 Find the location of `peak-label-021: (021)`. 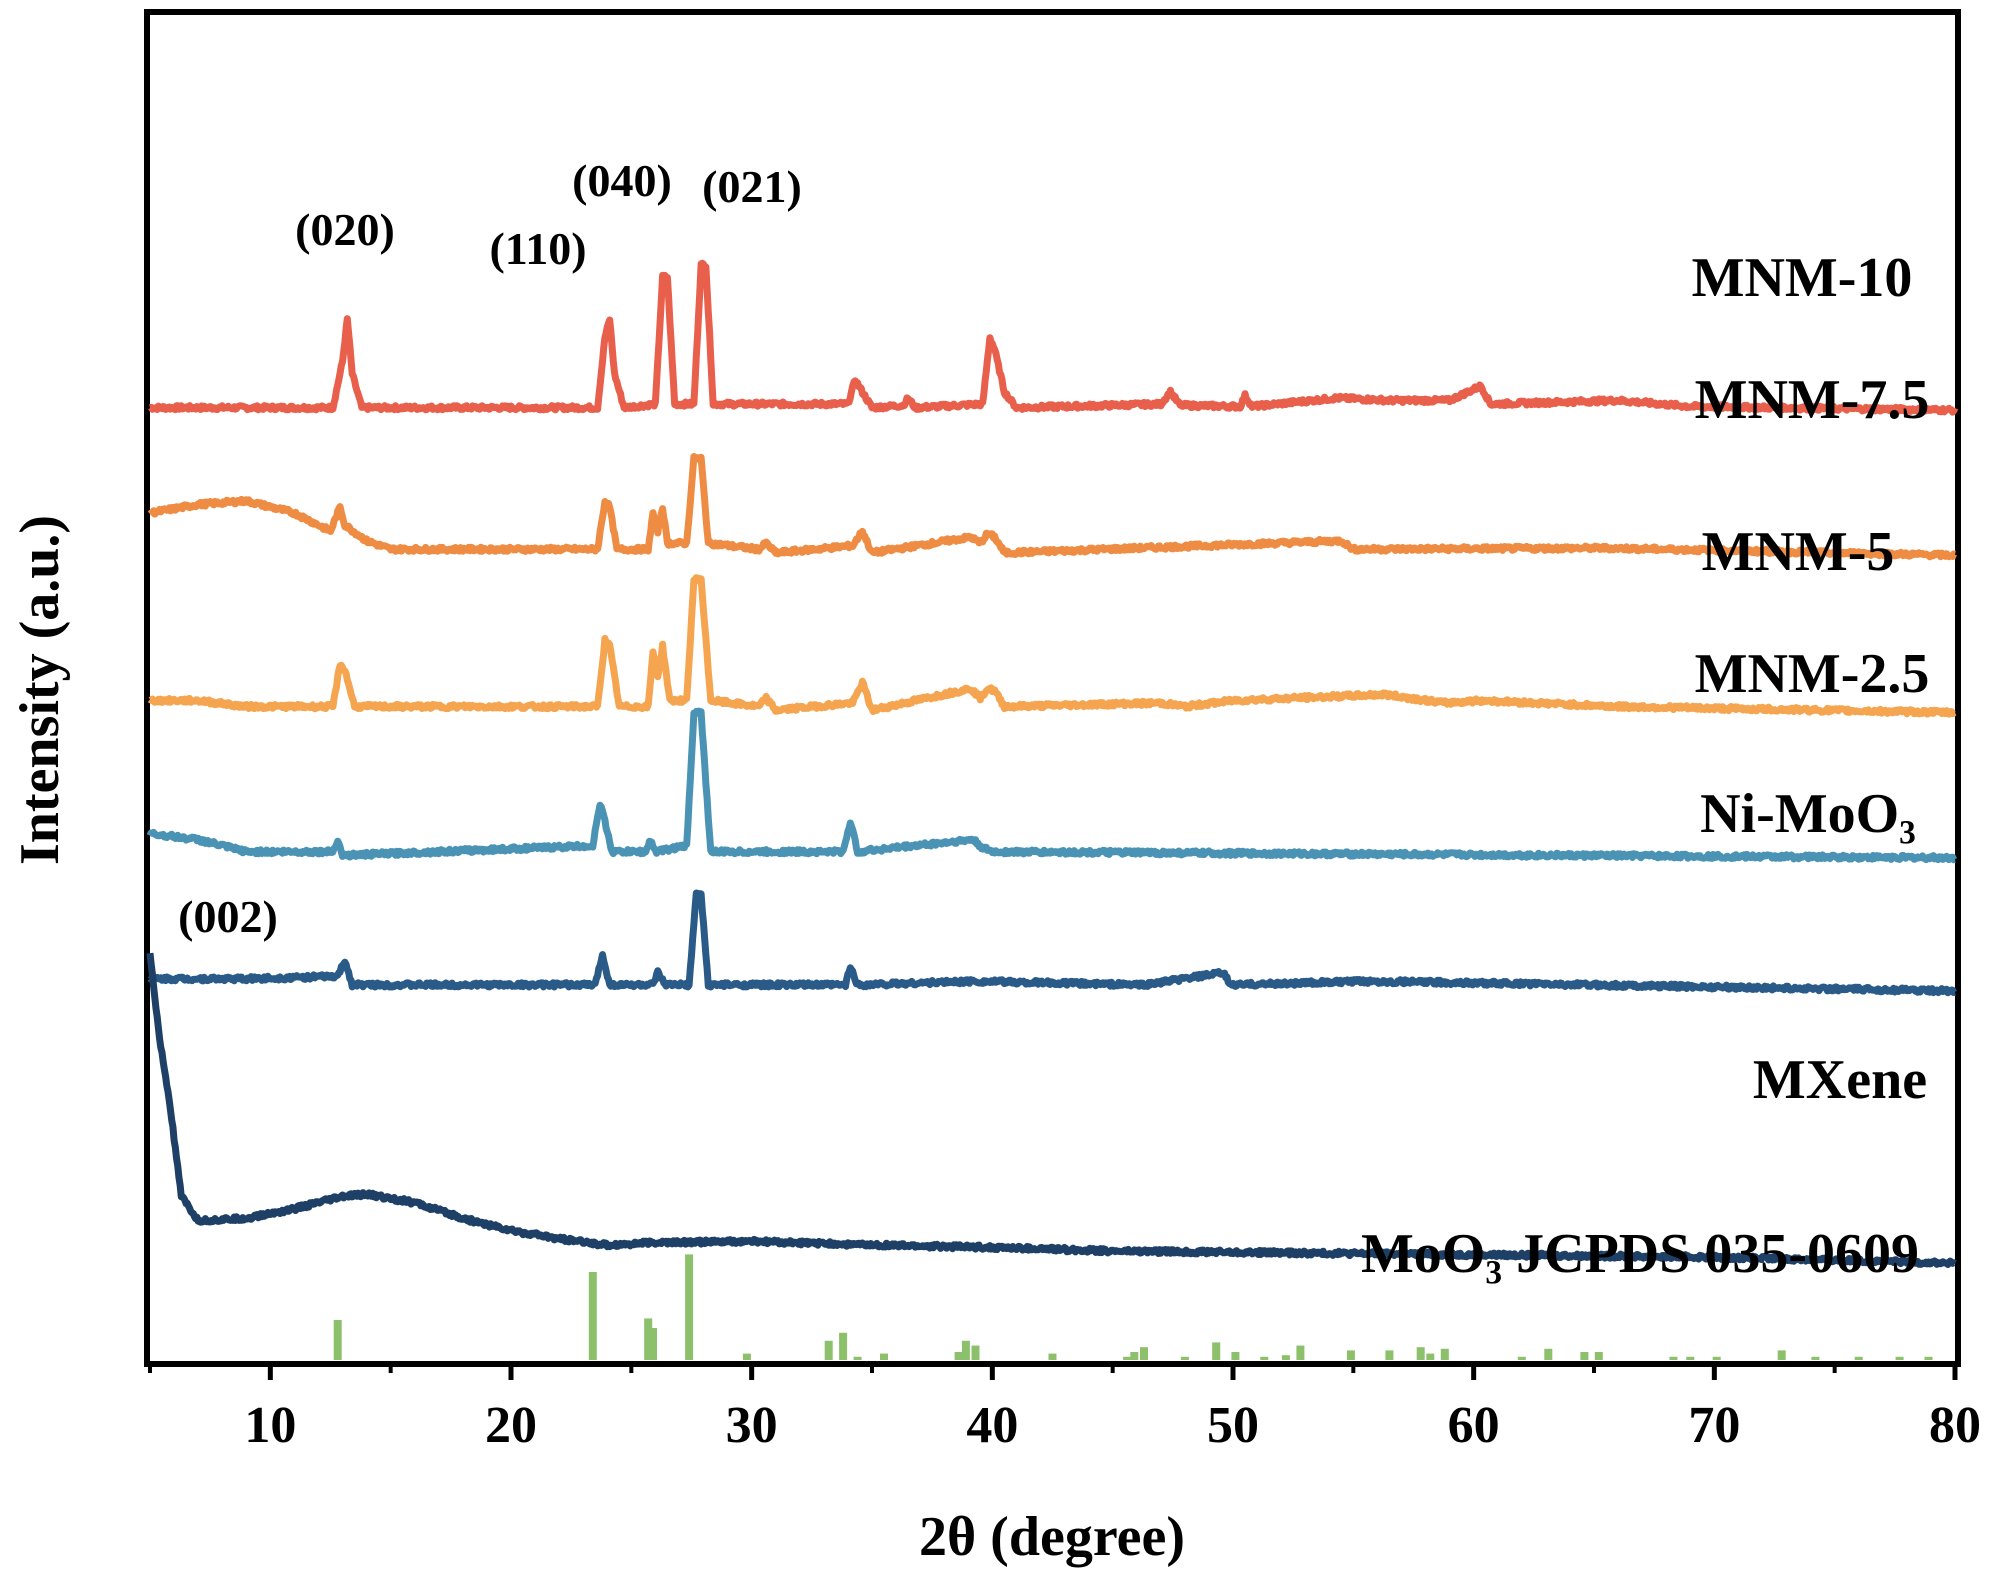

peak-label-021: (021) is located at coordinates (752, 186).